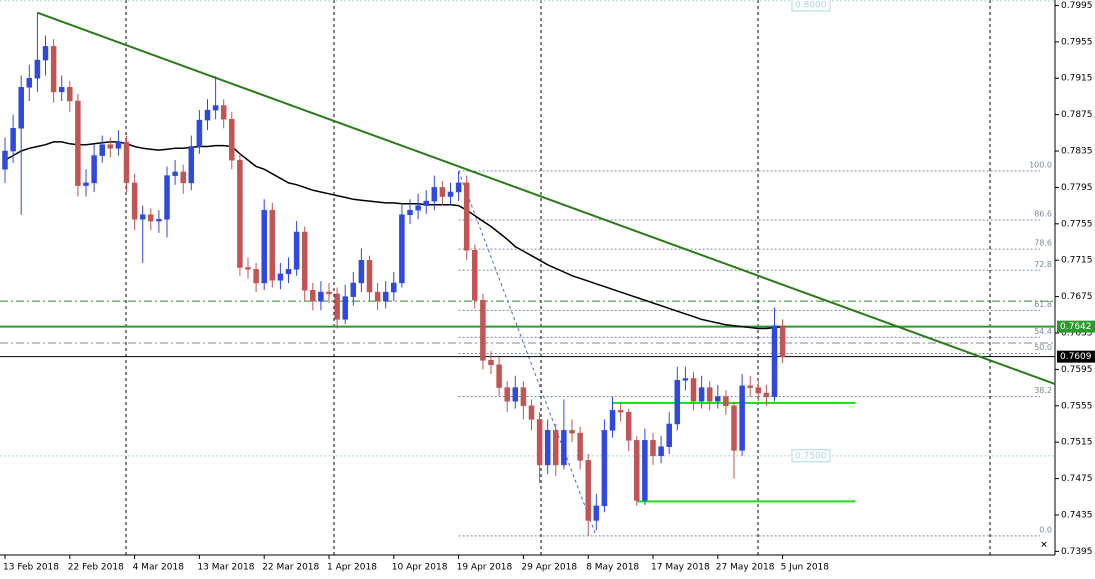 The image size is (1095, 579). Describe the element at coordinates (1077, 552) in the screenshot. I see `y-tick-label: 0.7395` at that location.